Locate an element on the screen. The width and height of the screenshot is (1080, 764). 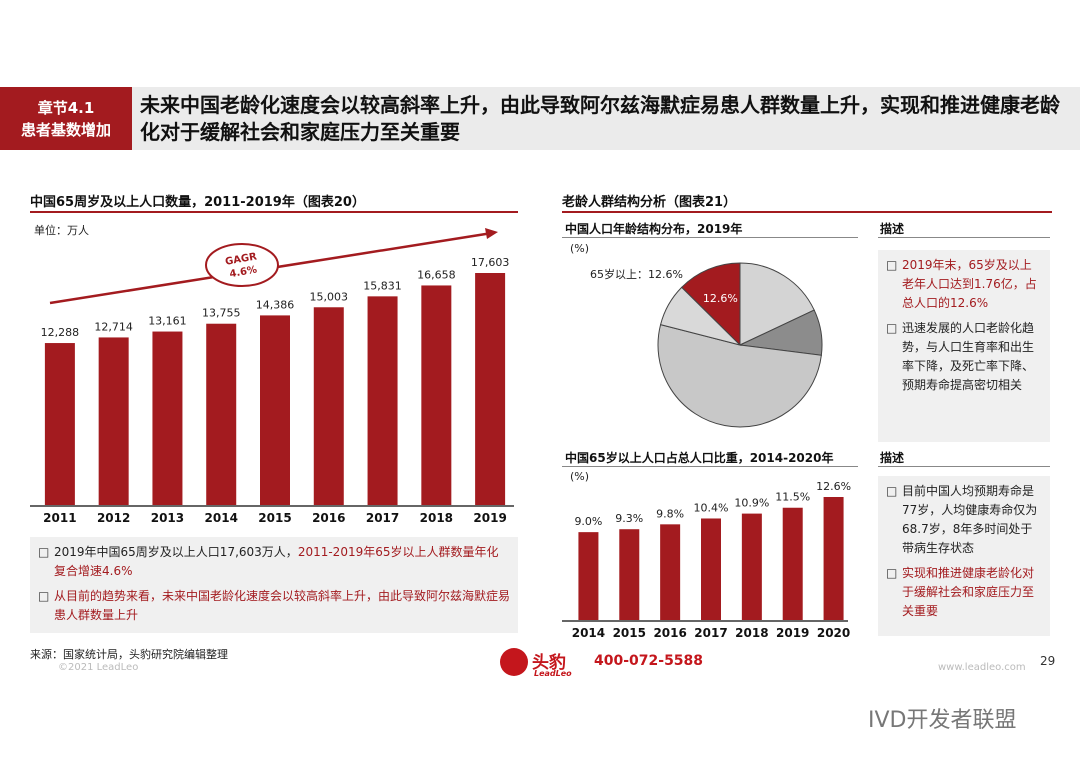
data-label: 10.4% is located at coordinates (711, 507).